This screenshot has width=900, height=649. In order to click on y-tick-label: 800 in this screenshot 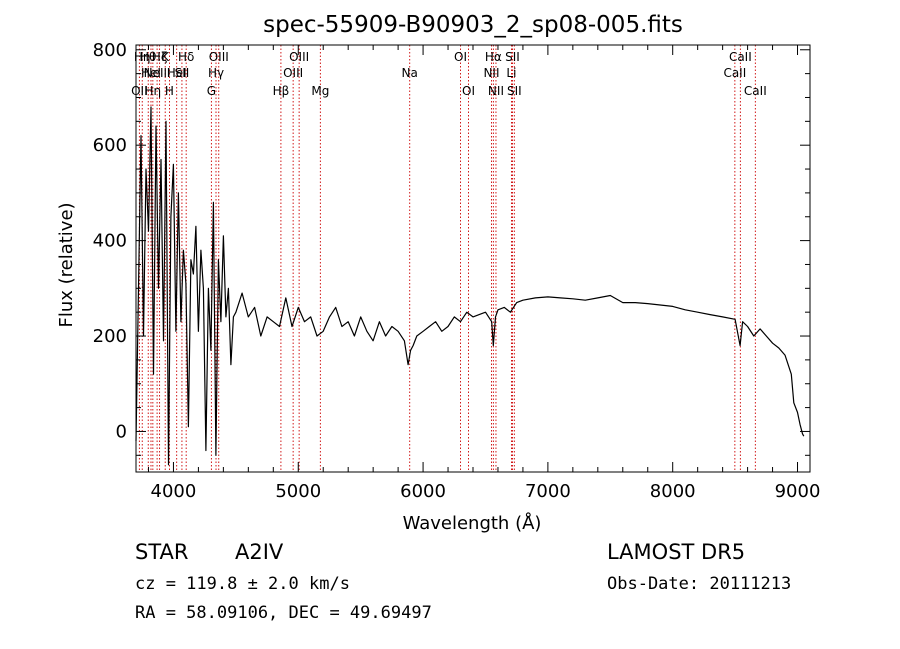, I will do `click(110, 50)`.